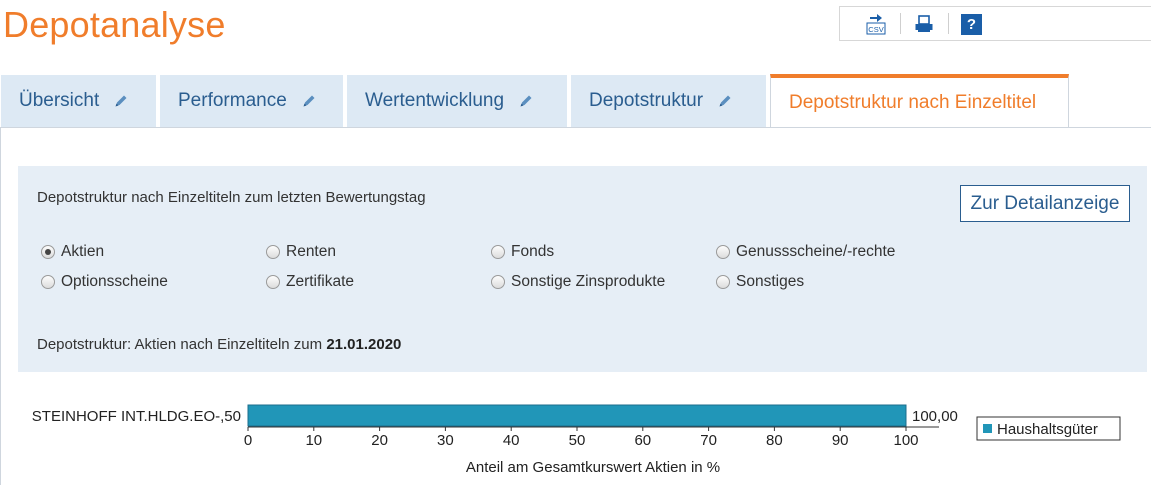  Describe the element at coordinates (114, 24) in the screenshot. I see `page-title: Depotanalyse` at that location.